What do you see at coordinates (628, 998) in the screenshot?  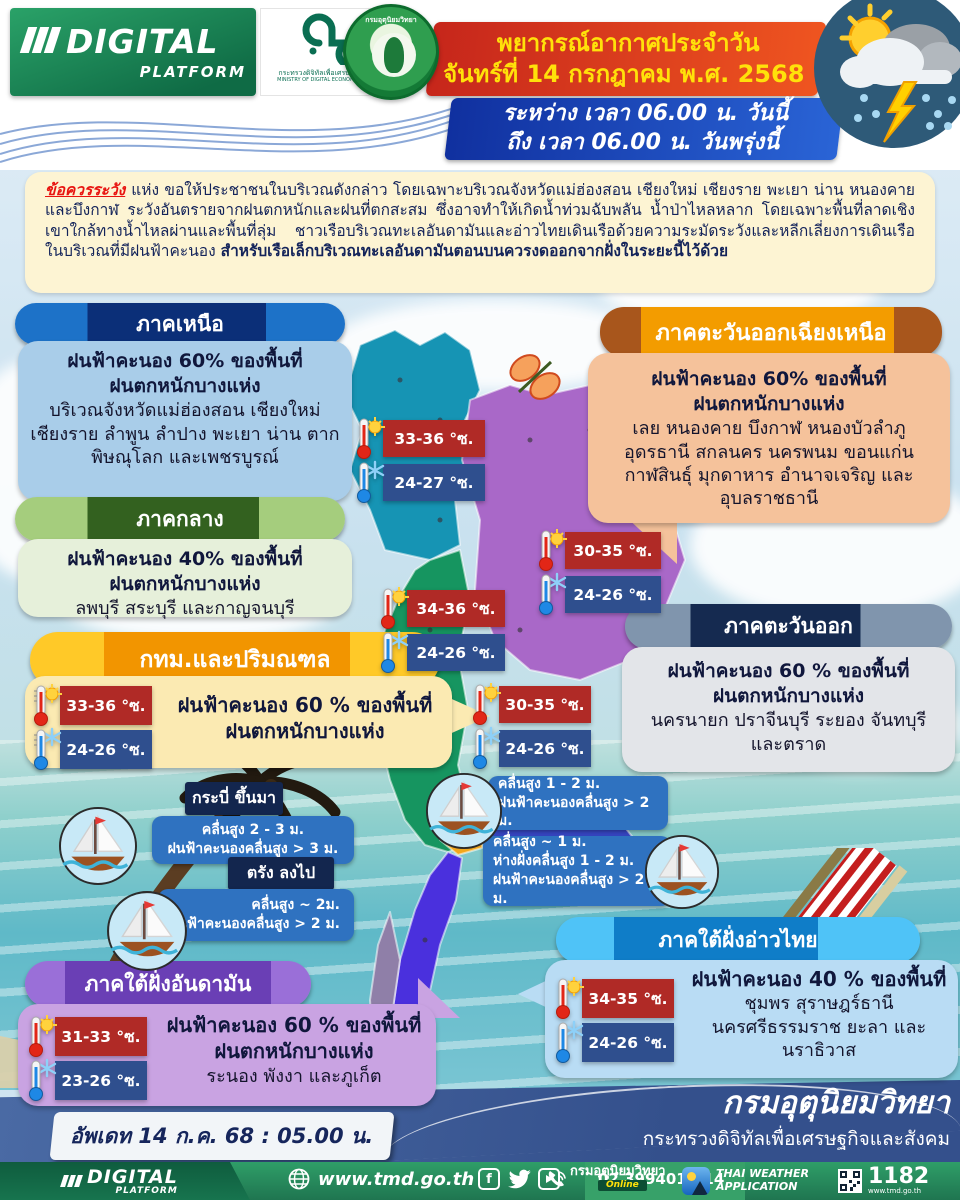 I see `gulf-temp-high: 34-35 °ซ.` at bounding box center [628, 998].